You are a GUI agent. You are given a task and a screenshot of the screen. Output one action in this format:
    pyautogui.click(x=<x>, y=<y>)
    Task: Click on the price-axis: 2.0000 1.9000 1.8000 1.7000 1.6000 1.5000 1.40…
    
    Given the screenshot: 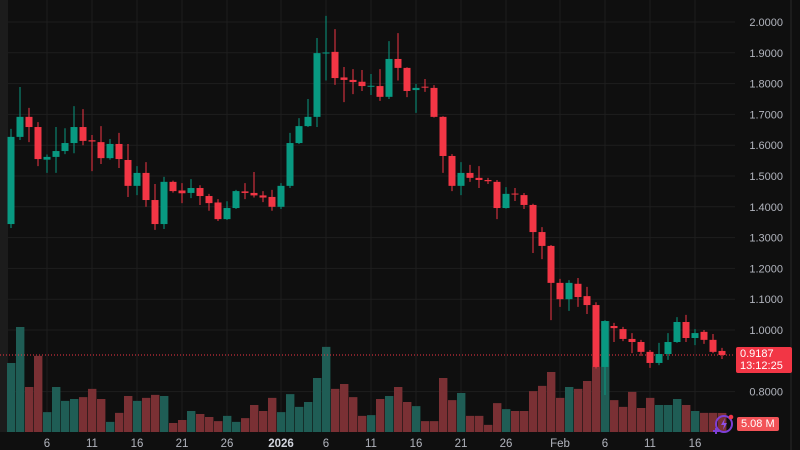 What is the action you would take?
    pyautogui.click(x=766, y=208)
    